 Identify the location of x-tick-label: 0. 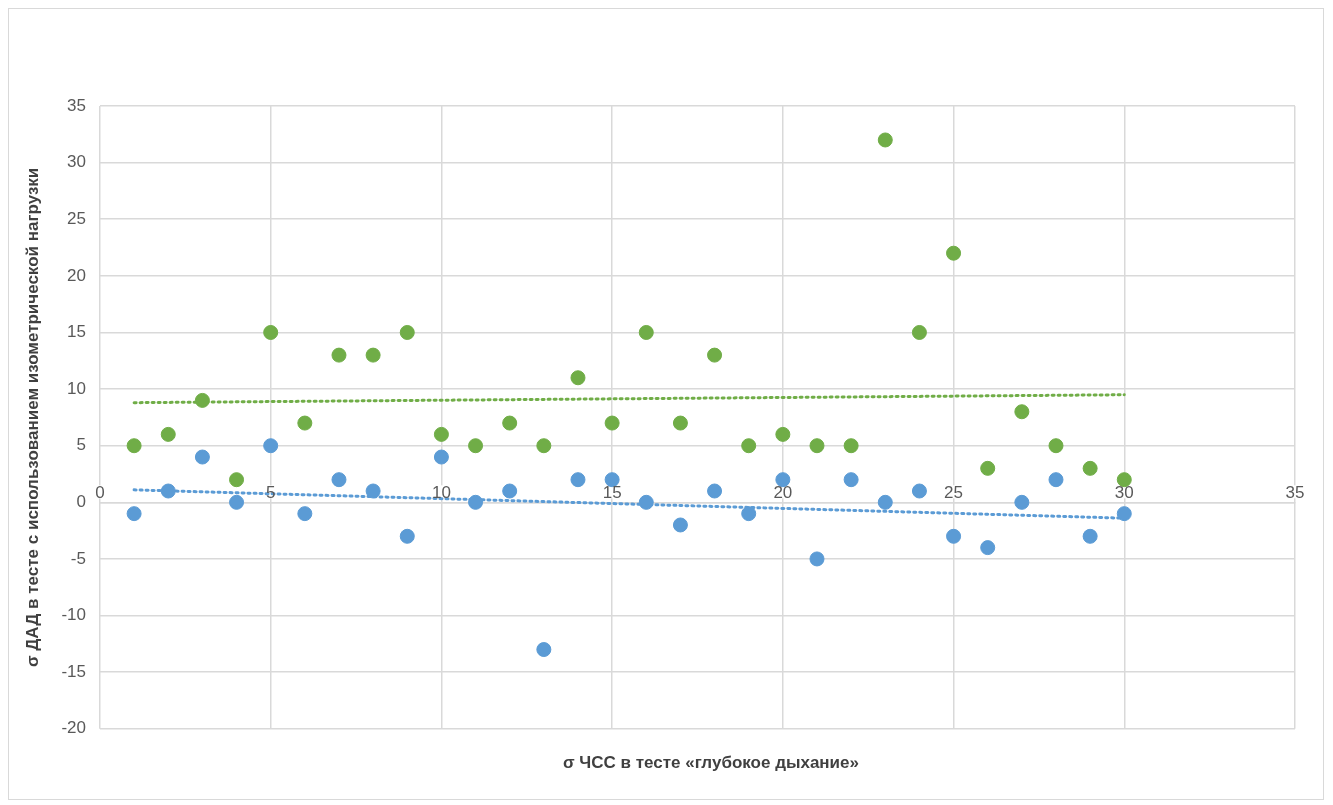
(100, 493).